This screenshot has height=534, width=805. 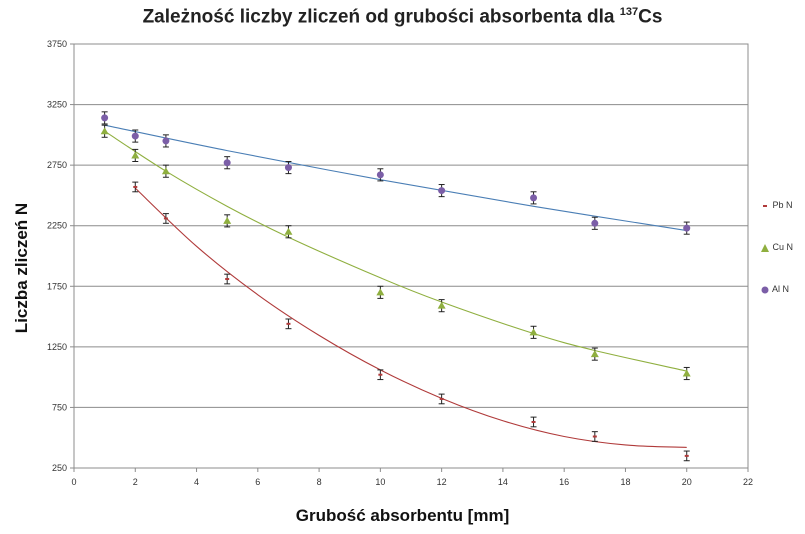 I want to click on x-tick-label: 4, so click(x=196, y=482).